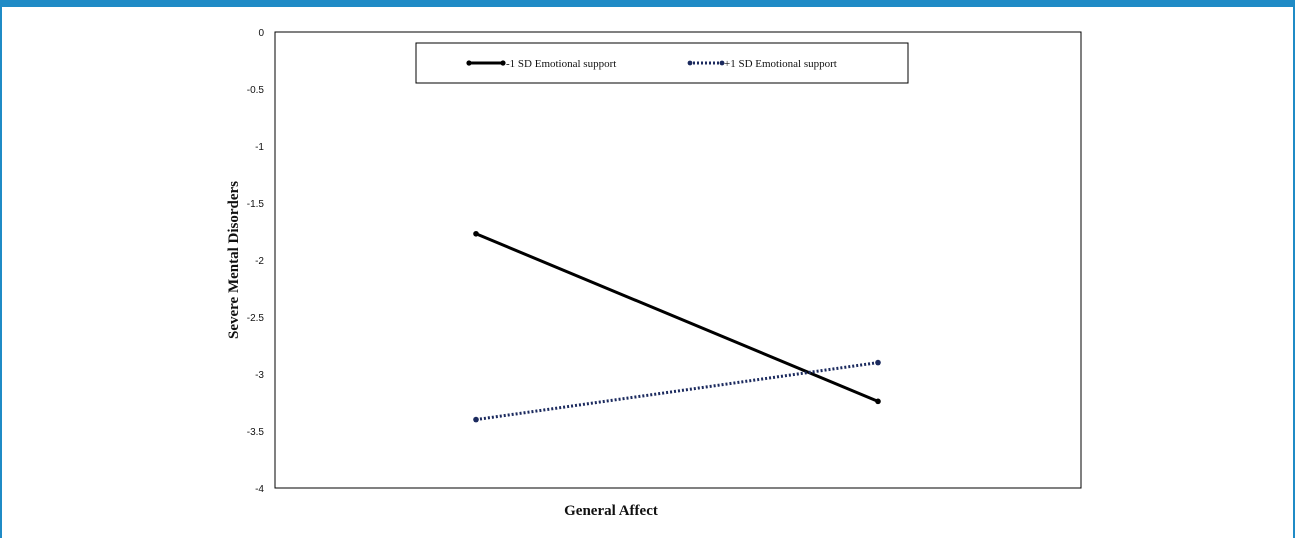  What do you see at coordinates (561, 64) in the screenshot?
I see `legend-label-series-1: -1 SD Emotional support` at bounding box center [561, 64].